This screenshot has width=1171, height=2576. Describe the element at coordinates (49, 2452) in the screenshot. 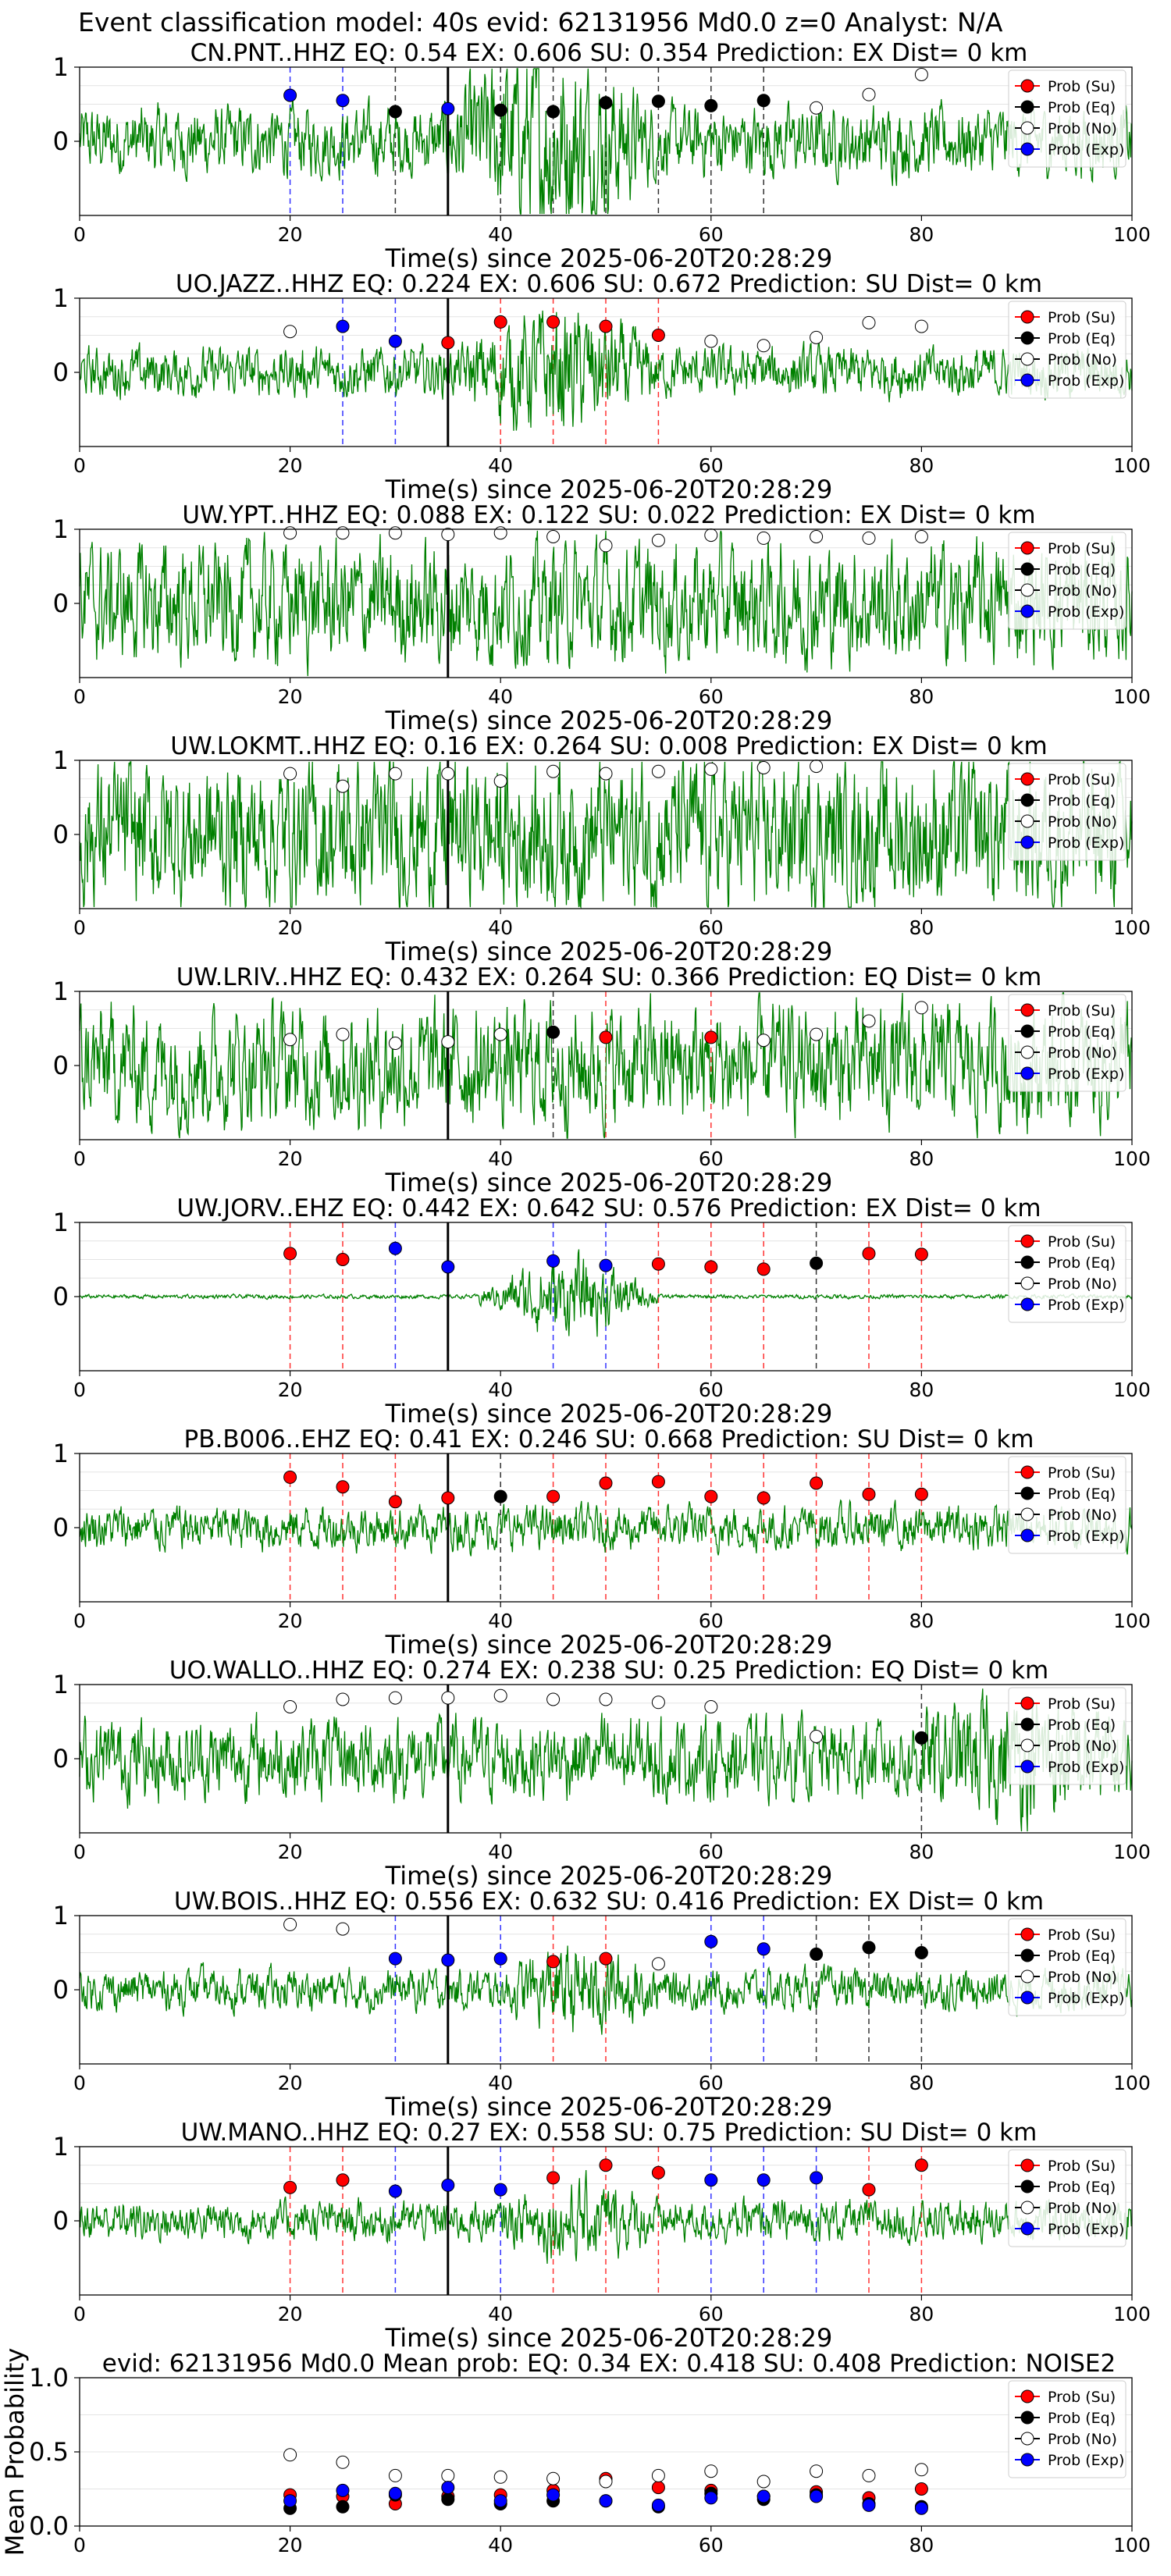

I see `y-tick-label: 0.5` at that location.